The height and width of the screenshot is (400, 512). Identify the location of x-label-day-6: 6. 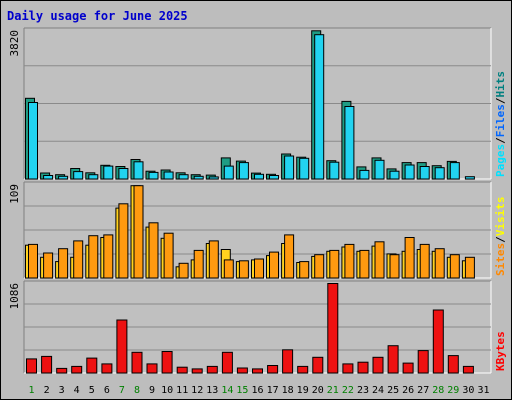
(107, 390).